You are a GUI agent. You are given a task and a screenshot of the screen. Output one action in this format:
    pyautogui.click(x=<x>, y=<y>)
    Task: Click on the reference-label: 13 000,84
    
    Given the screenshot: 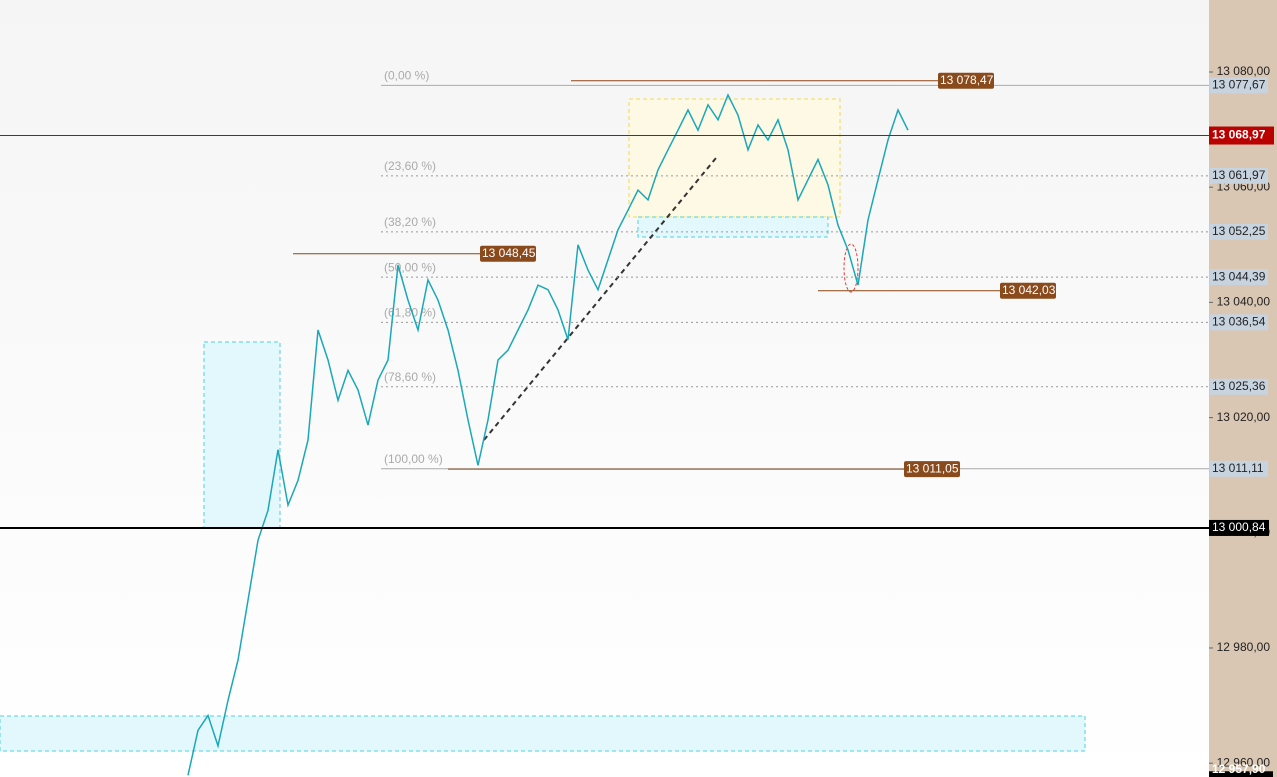 What is the action you would take?
    pyautogui.click(x=1239, y=527)
    